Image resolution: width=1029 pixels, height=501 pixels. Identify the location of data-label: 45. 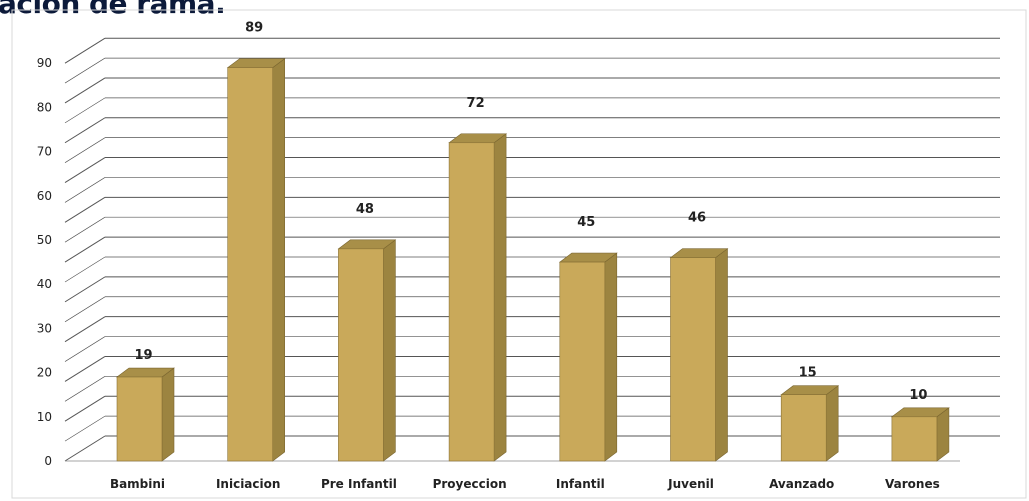
(586, 222).